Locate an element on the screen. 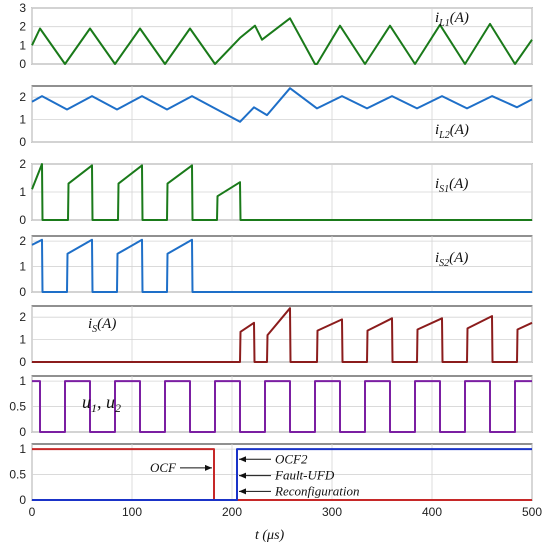 The width and height of the screenshot is (546, 550). panel-1: 0 1 2 3 iL1(A) is located at coordinates (276, 36).